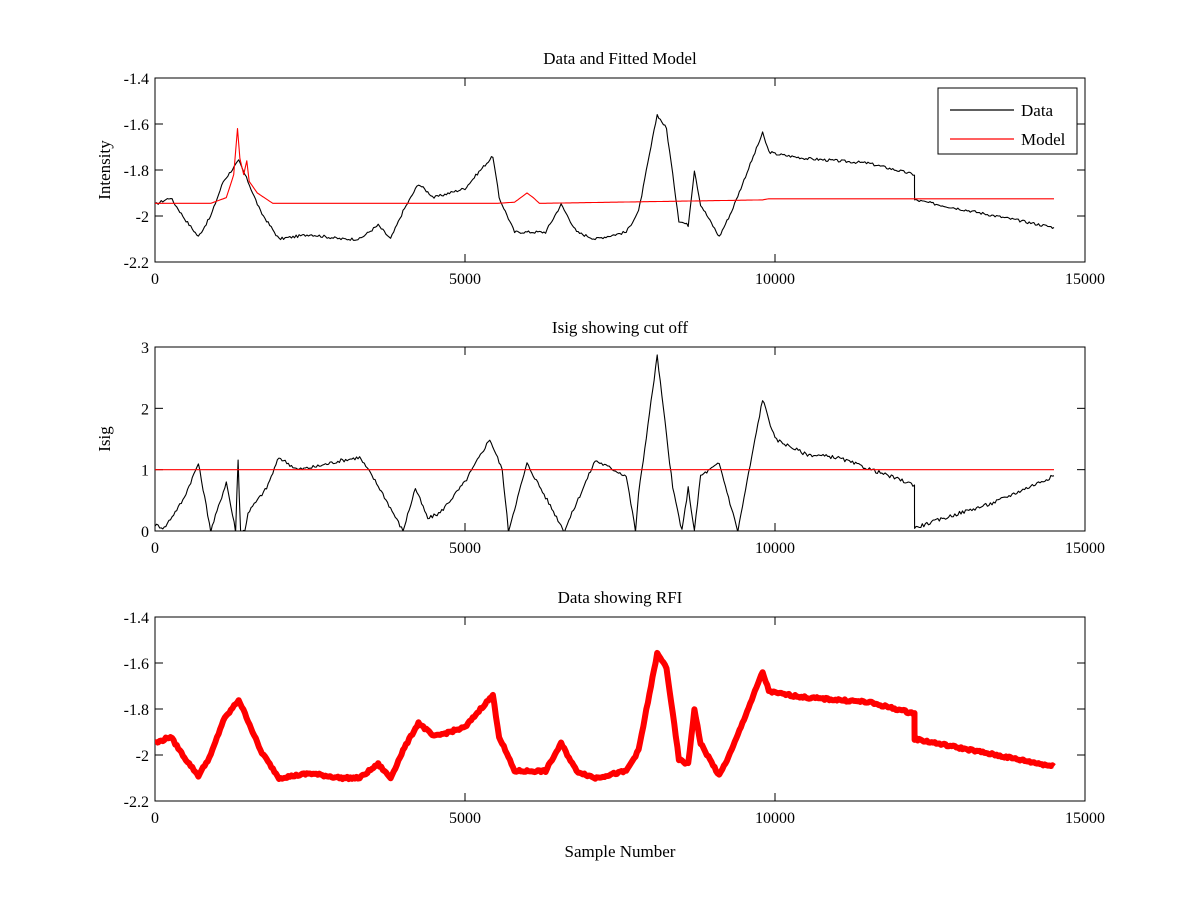 The image size is (1200, 900). What do you see at coordinates (620, 597) in the screenshot?
I see `chart-title: Data showing RFI` at bounding box center [620, 597].